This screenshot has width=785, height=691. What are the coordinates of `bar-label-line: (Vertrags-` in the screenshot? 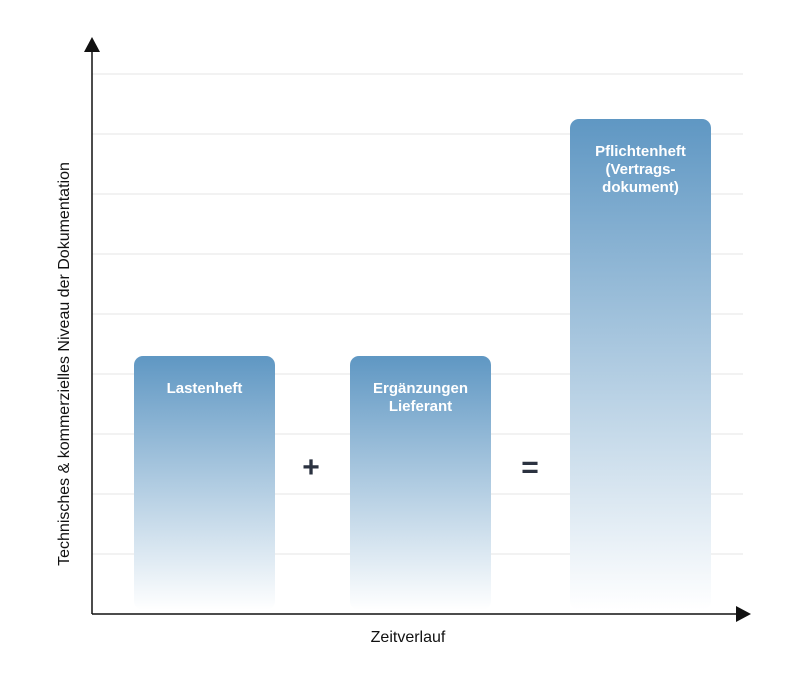 It's located at (640, 169).